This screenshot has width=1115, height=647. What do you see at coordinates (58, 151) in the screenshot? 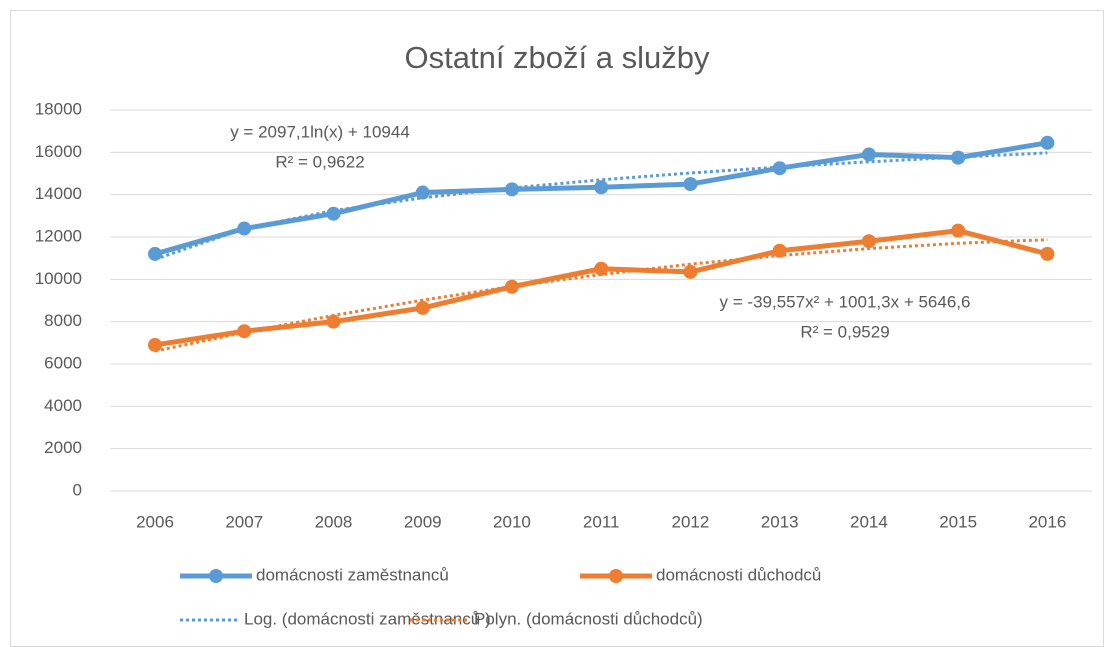
I see `y-tick-label: 16000` at bounding box center [58, 151].